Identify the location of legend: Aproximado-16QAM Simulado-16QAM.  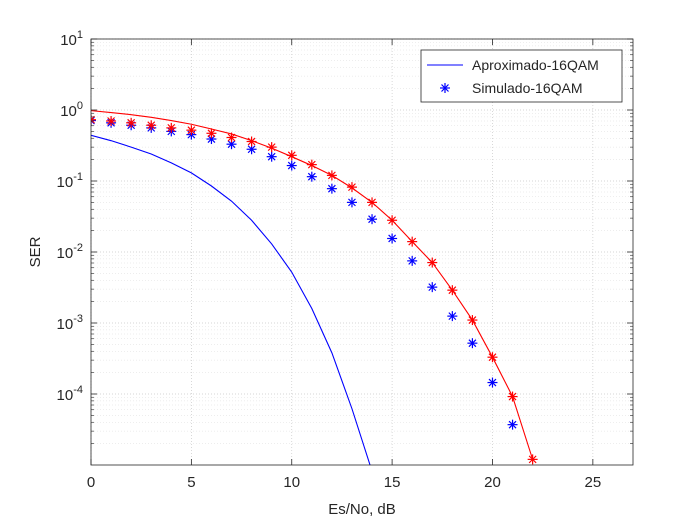
(521, 76).